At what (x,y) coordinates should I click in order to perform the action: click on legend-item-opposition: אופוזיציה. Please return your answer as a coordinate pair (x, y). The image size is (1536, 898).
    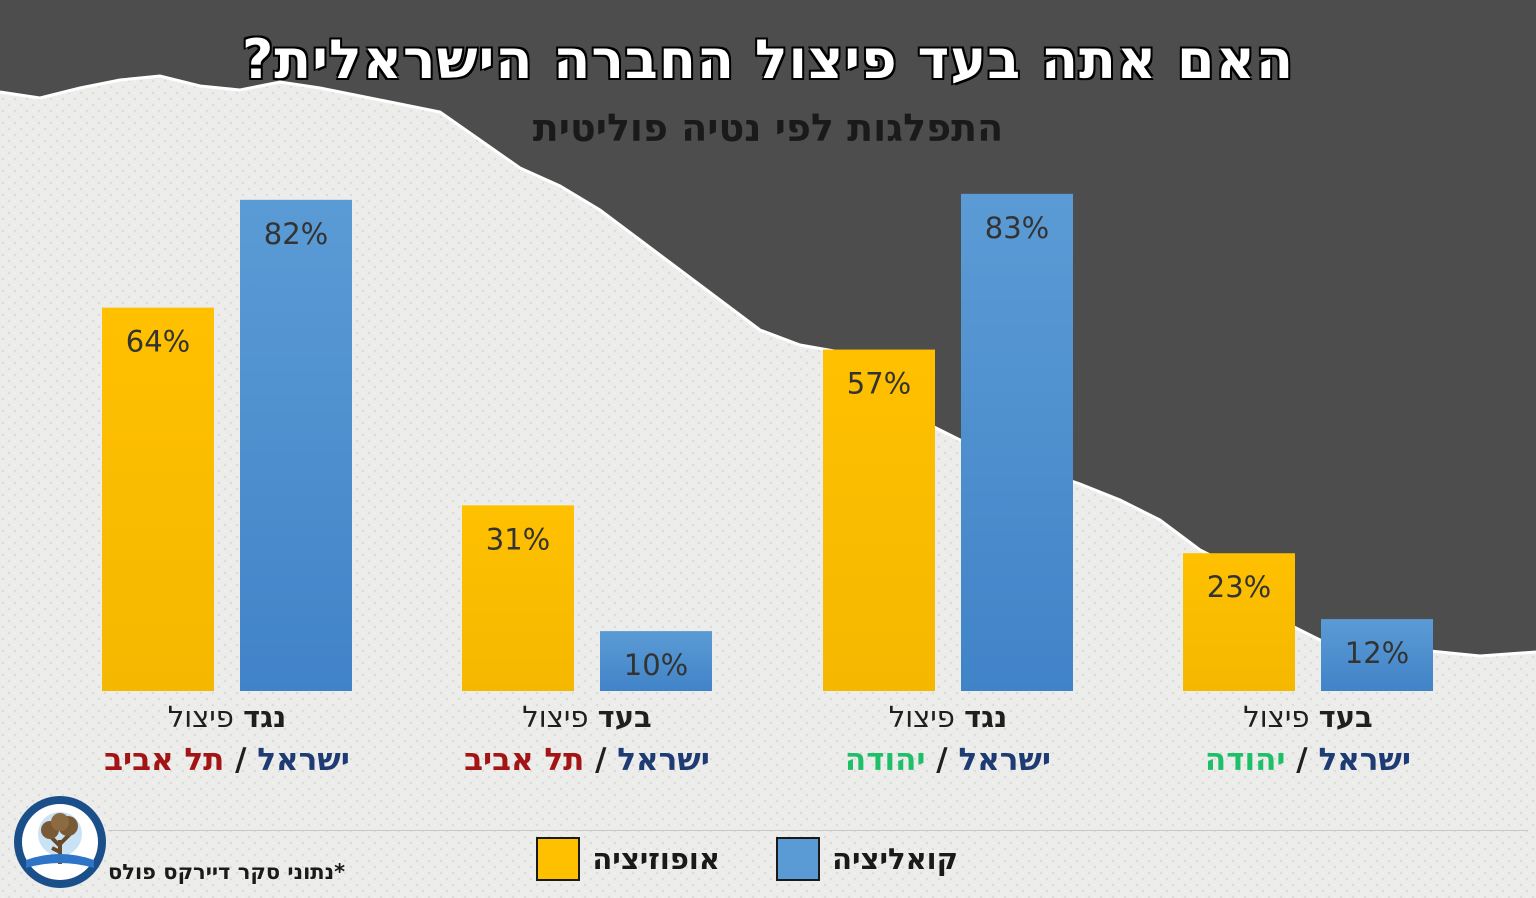
    Looking at the image, I should click on (634, 859).